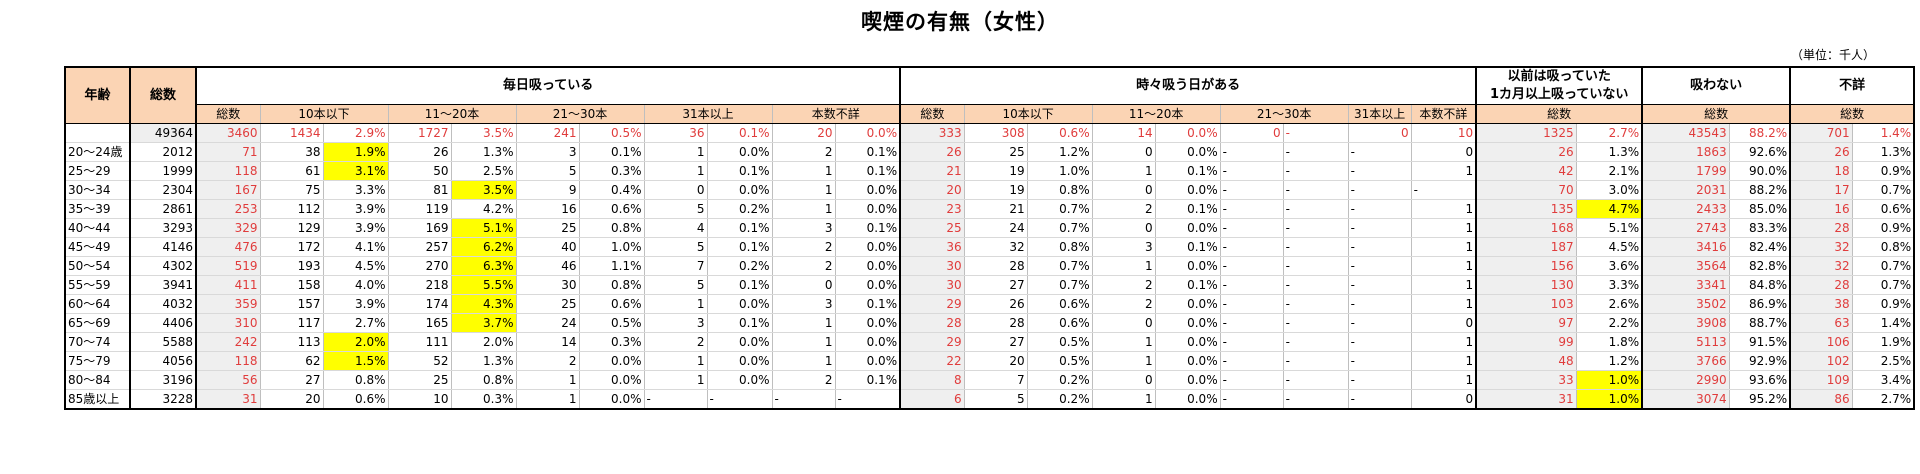 The height and width of the screenshot is (474, 1920). I want to click on data-cell: 168, so click(1526, 228).